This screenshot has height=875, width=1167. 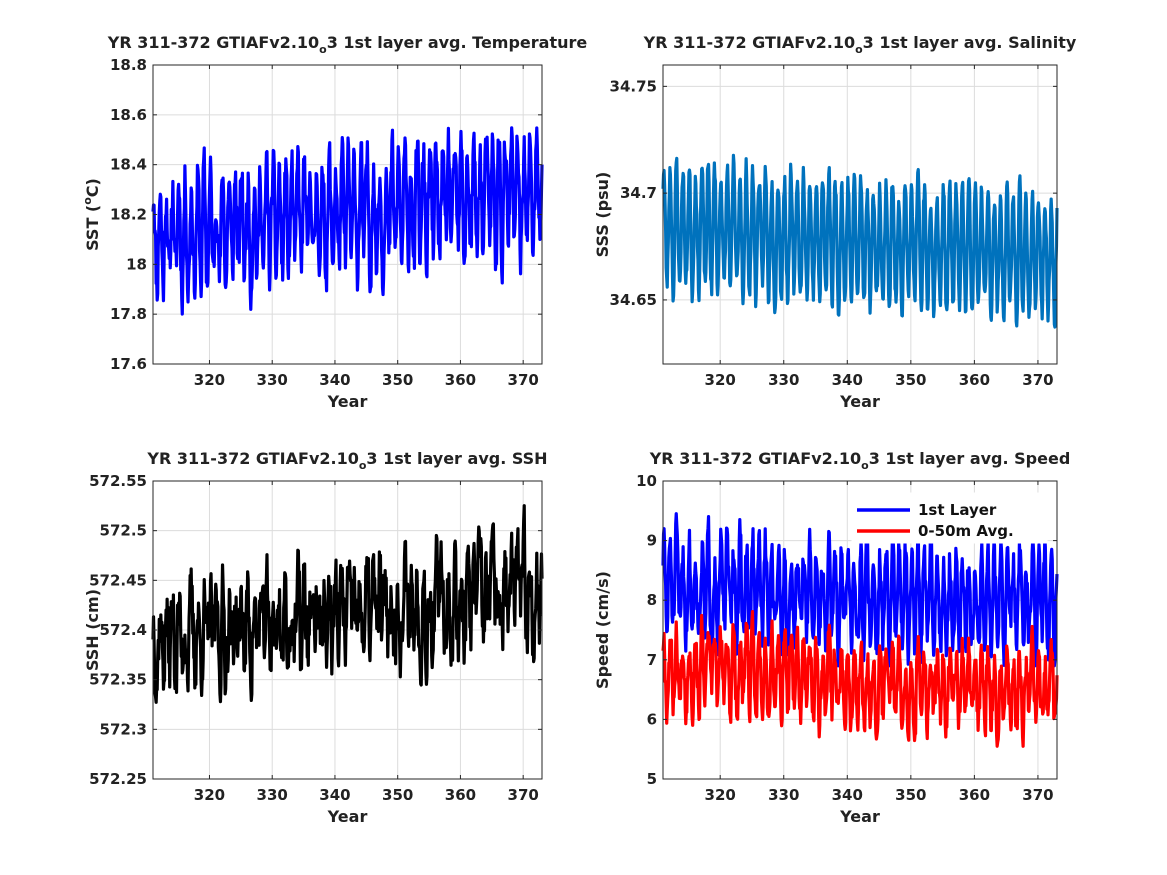 What do you see at coordinates (957, 510) in the screenshot?
I see `legend-label: 1st Layer` at bounding box center [957, 510].